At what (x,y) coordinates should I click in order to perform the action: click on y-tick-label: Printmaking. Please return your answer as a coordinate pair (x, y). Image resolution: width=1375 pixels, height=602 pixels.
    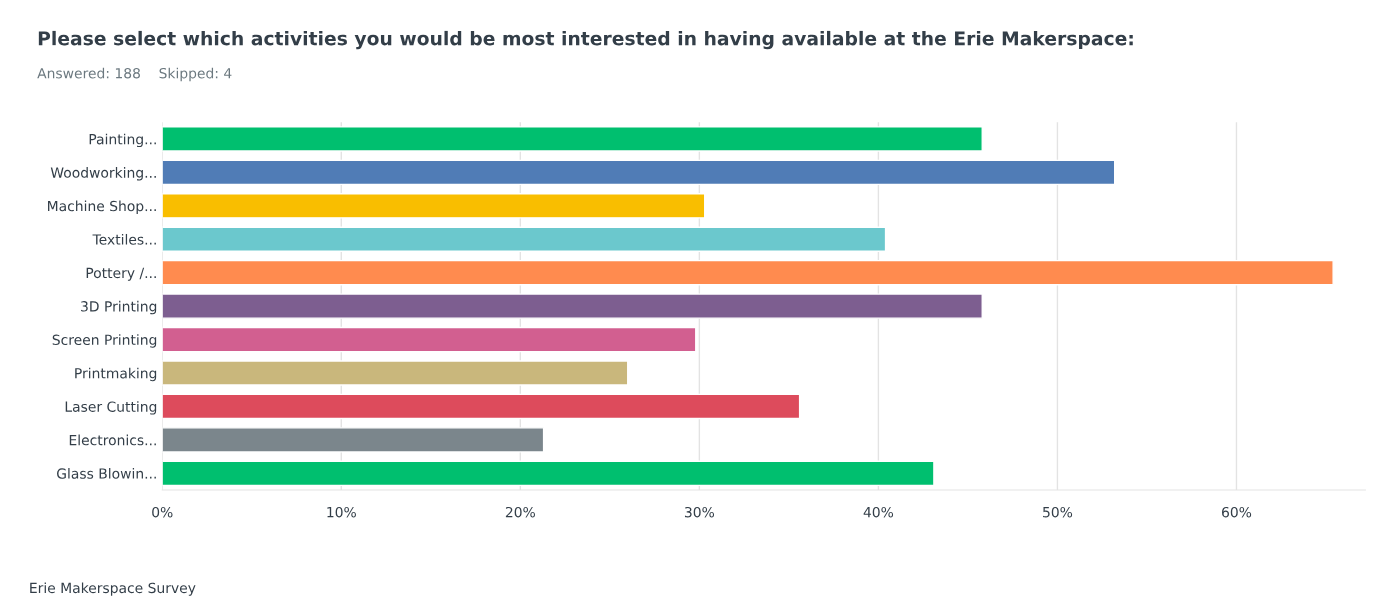
    Looking at the image, I should click on (116, 374).